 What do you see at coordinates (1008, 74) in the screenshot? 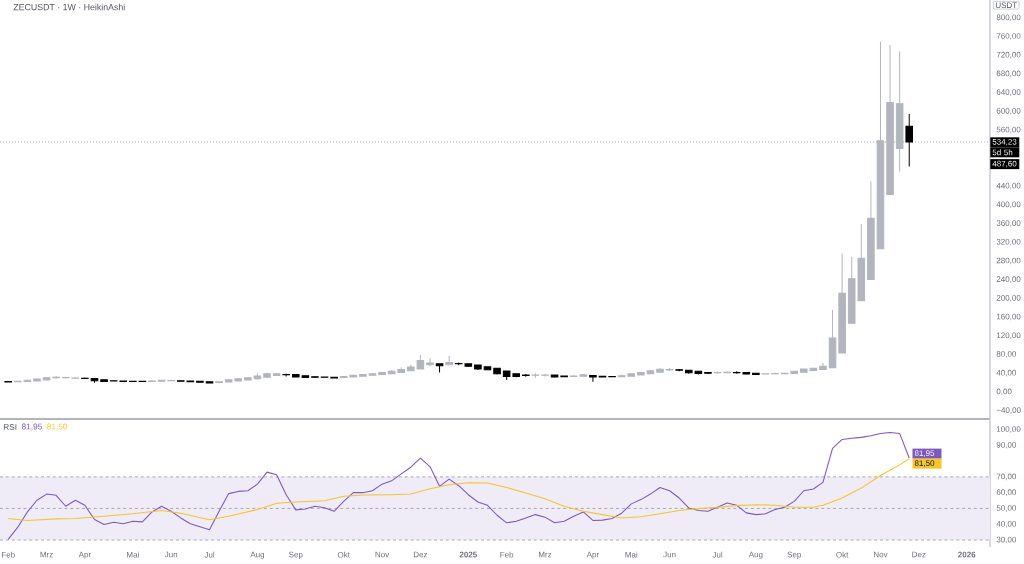
I see `y-tick-label: 680,00` at bounding box center [1008, 74].